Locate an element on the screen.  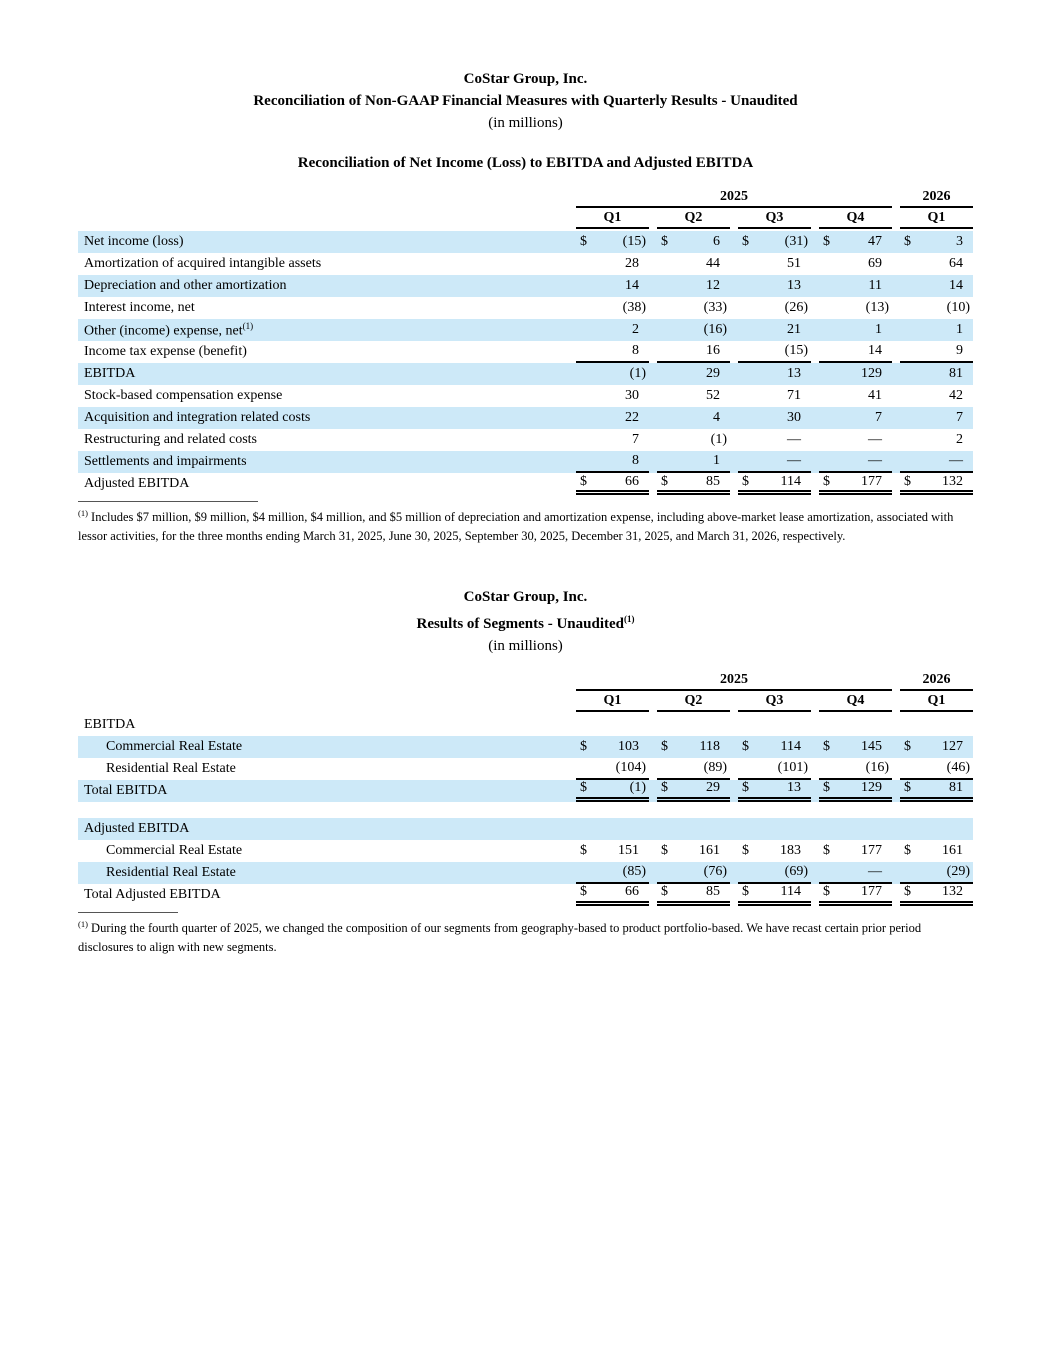
value: 22 is located at coordinates (632, 417).